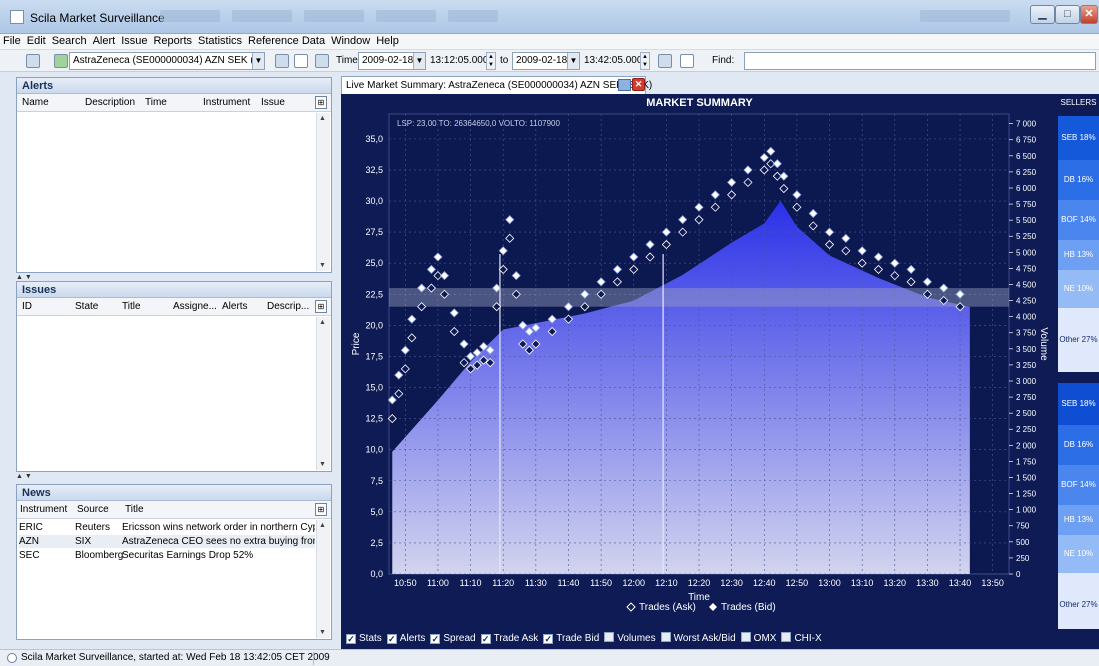  I want to click on alerts-col-description: Description, so click(110, 102).